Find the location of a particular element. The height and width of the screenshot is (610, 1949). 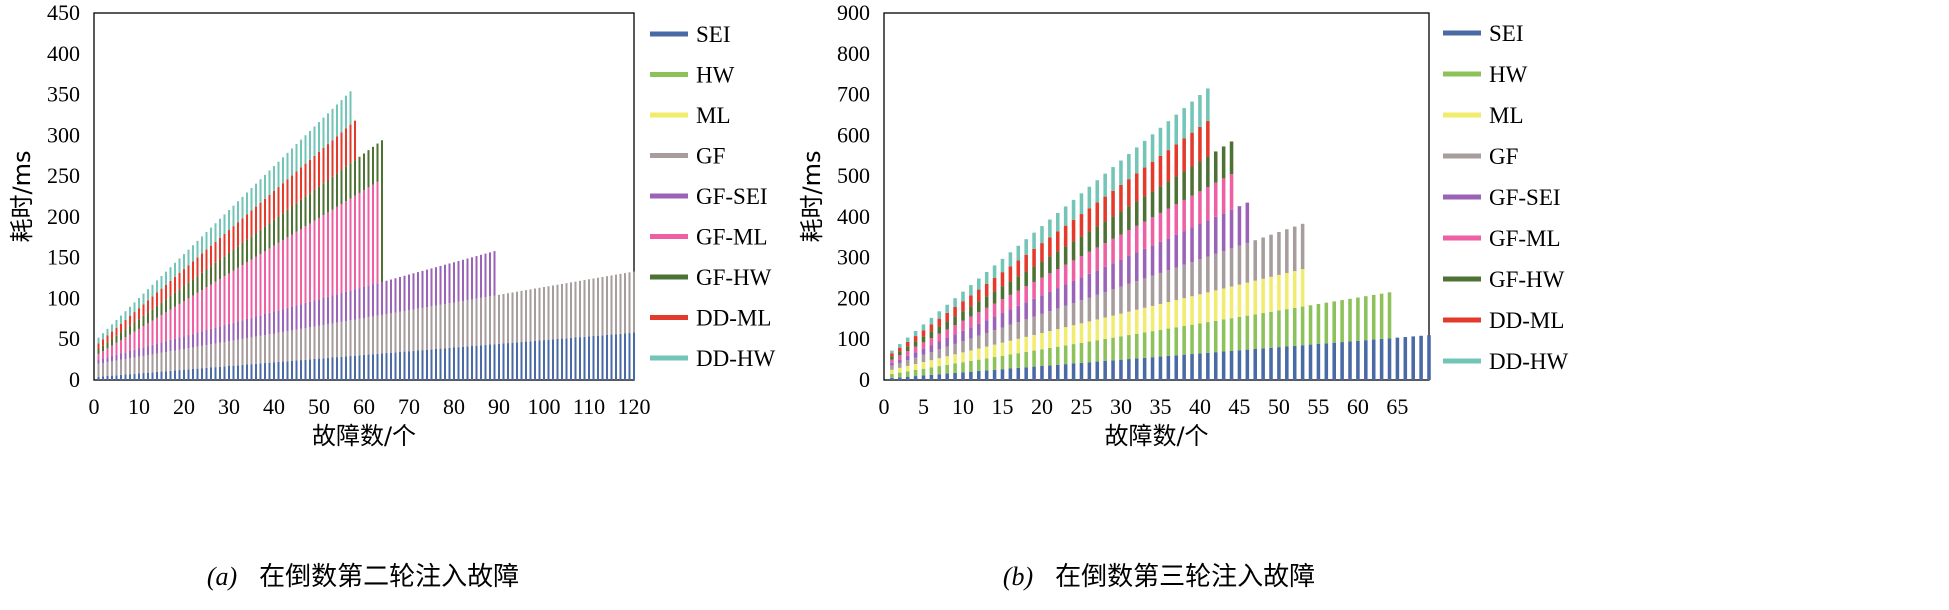

legend-label-gf-ml: GF-ML is located at coordinates (732, 237).